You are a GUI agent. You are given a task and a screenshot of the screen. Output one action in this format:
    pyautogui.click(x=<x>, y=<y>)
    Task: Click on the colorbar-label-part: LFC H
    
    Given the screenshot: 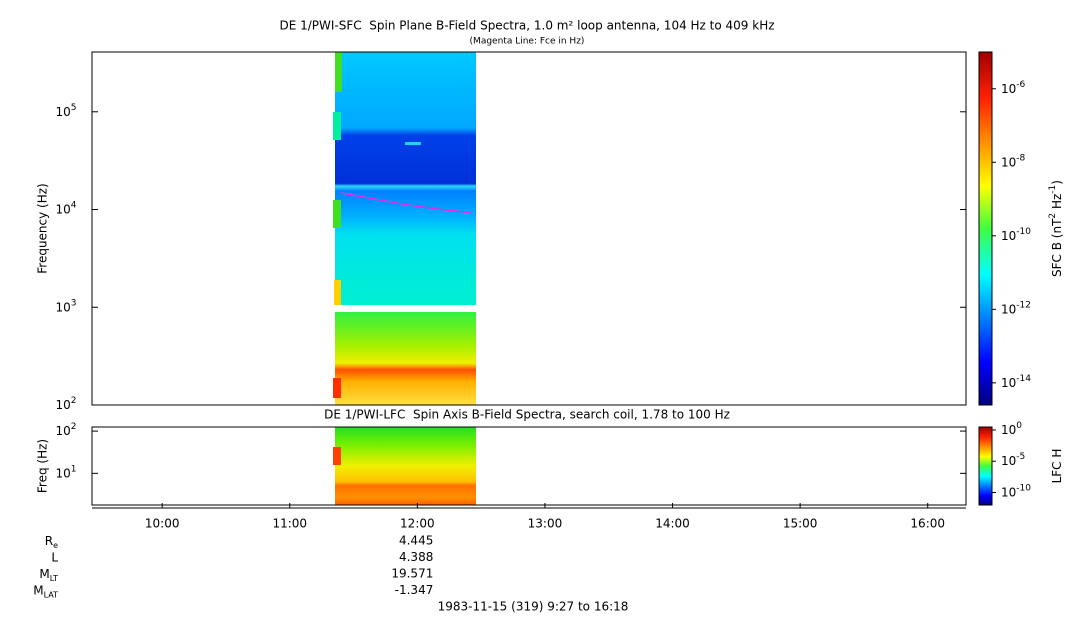 What is the action you would take?
    pyautogui.click(x=1057, y=466)
    